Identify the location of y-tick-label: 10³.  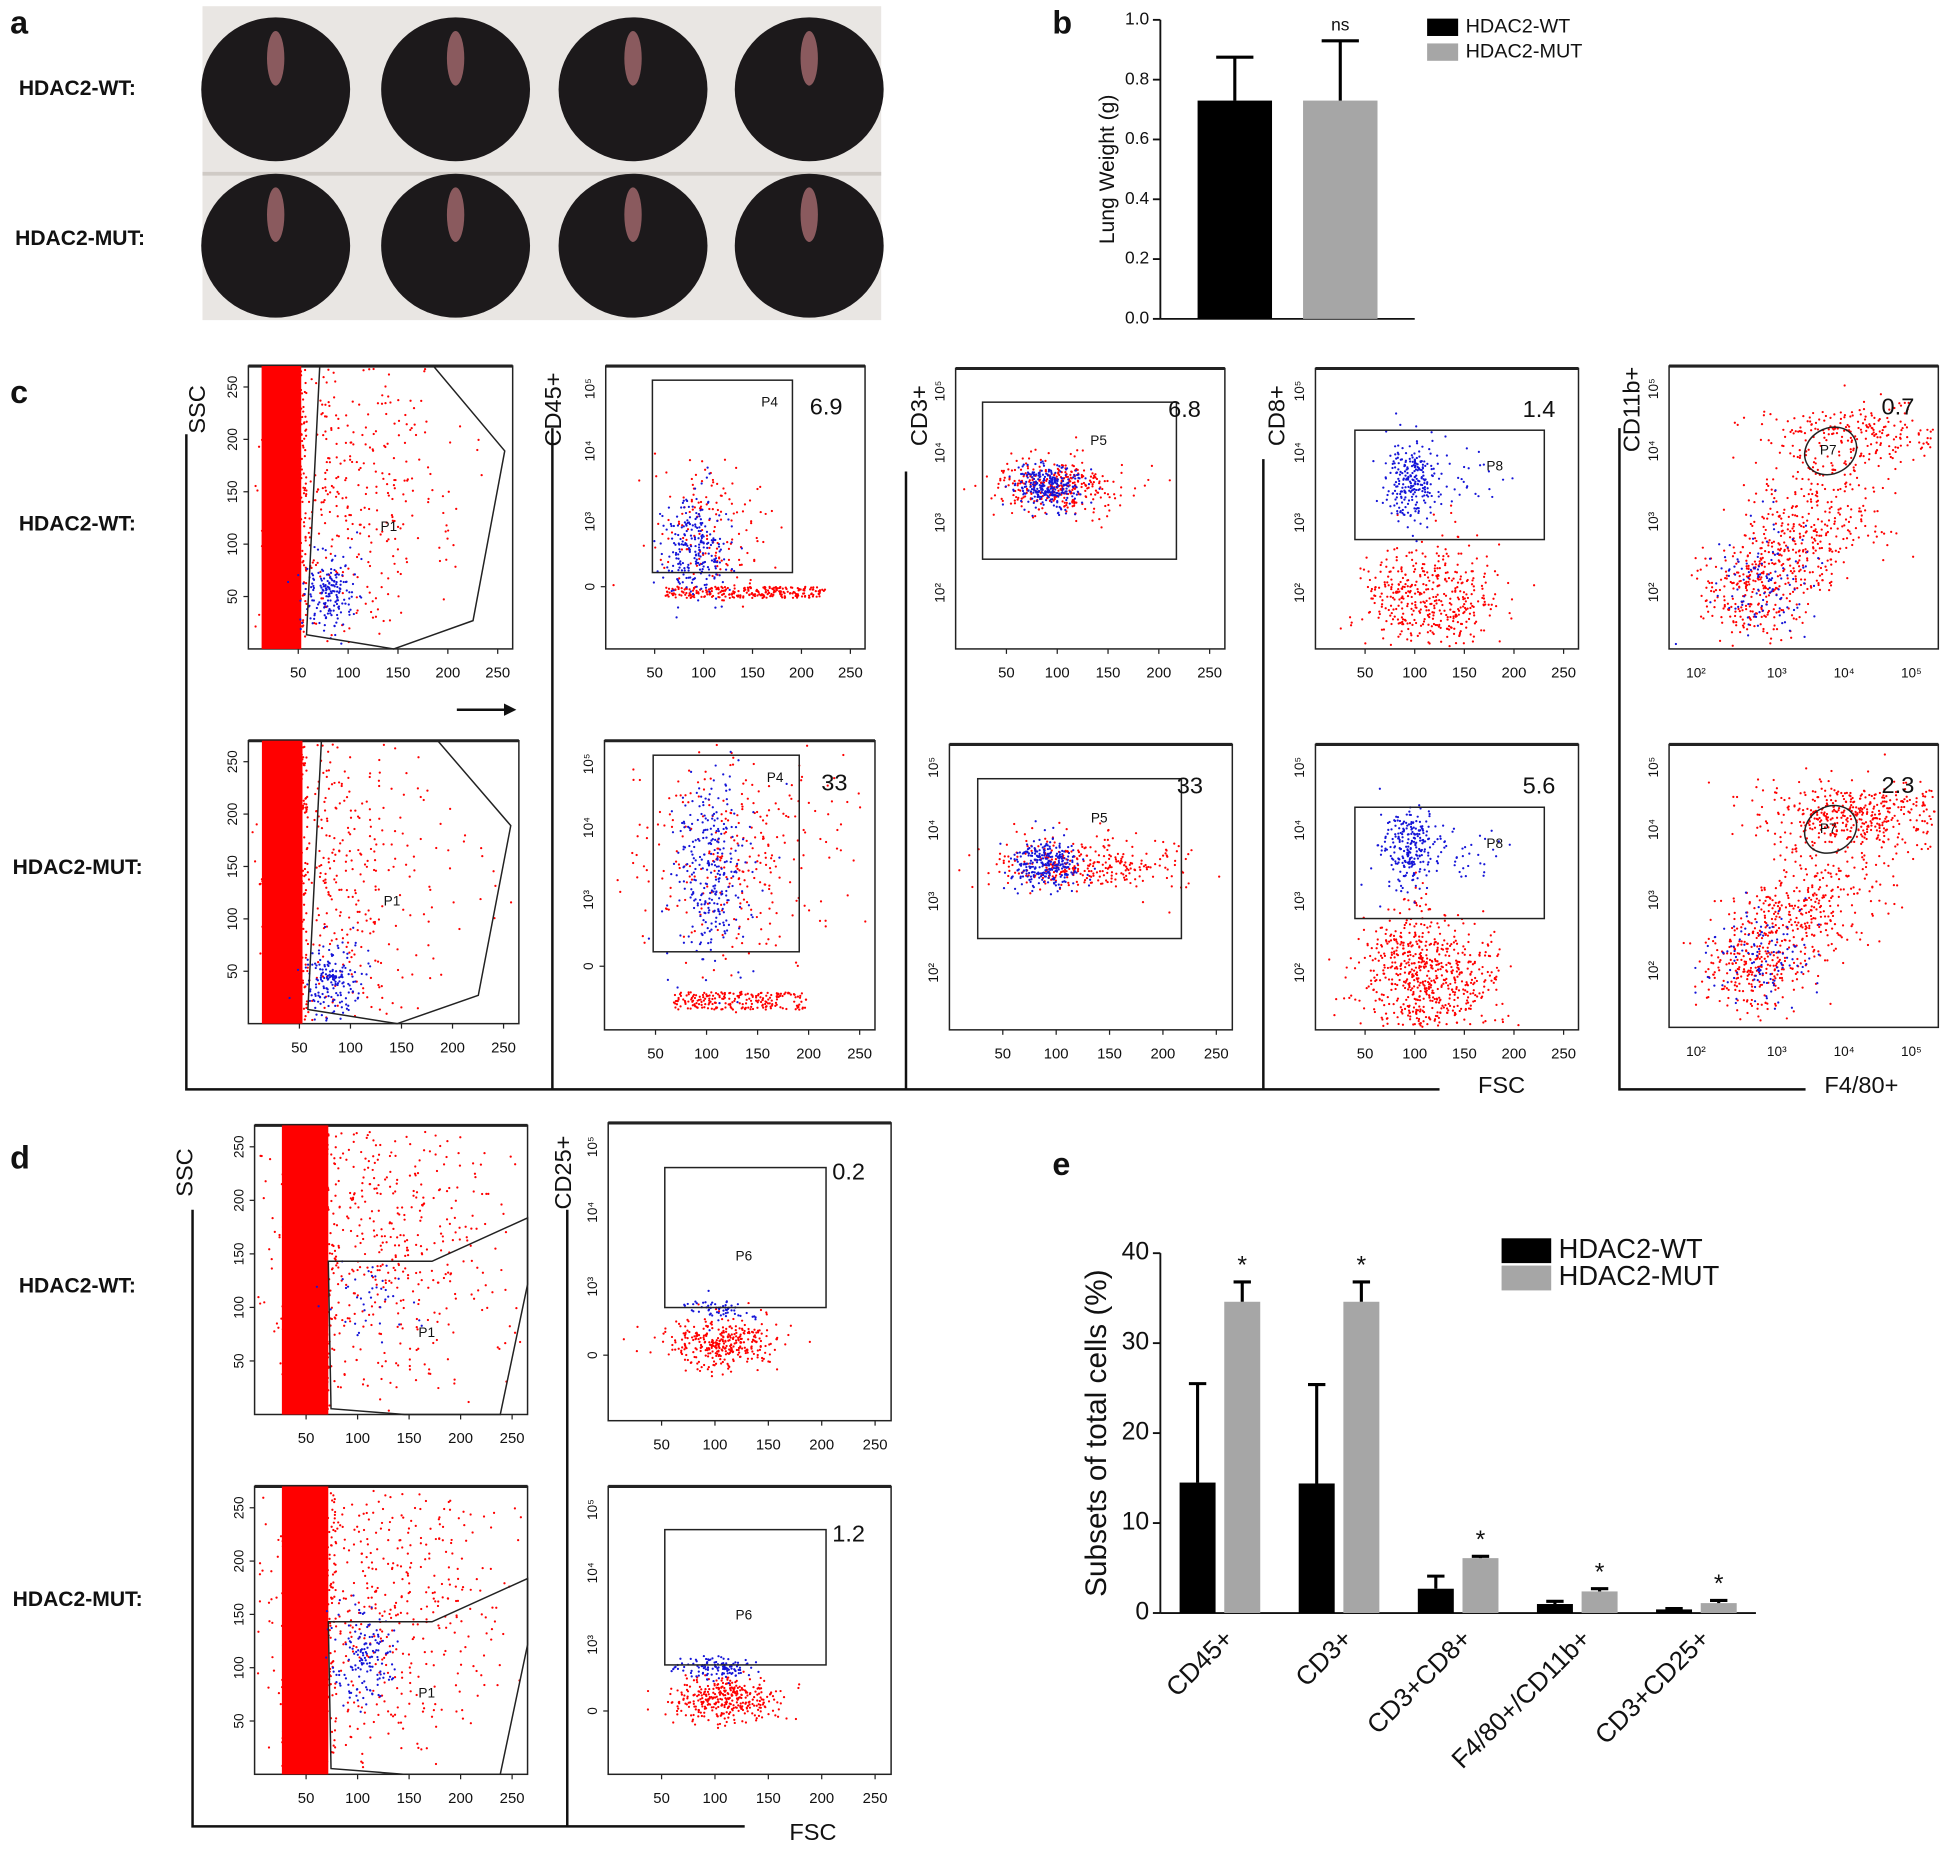
(589, 521).